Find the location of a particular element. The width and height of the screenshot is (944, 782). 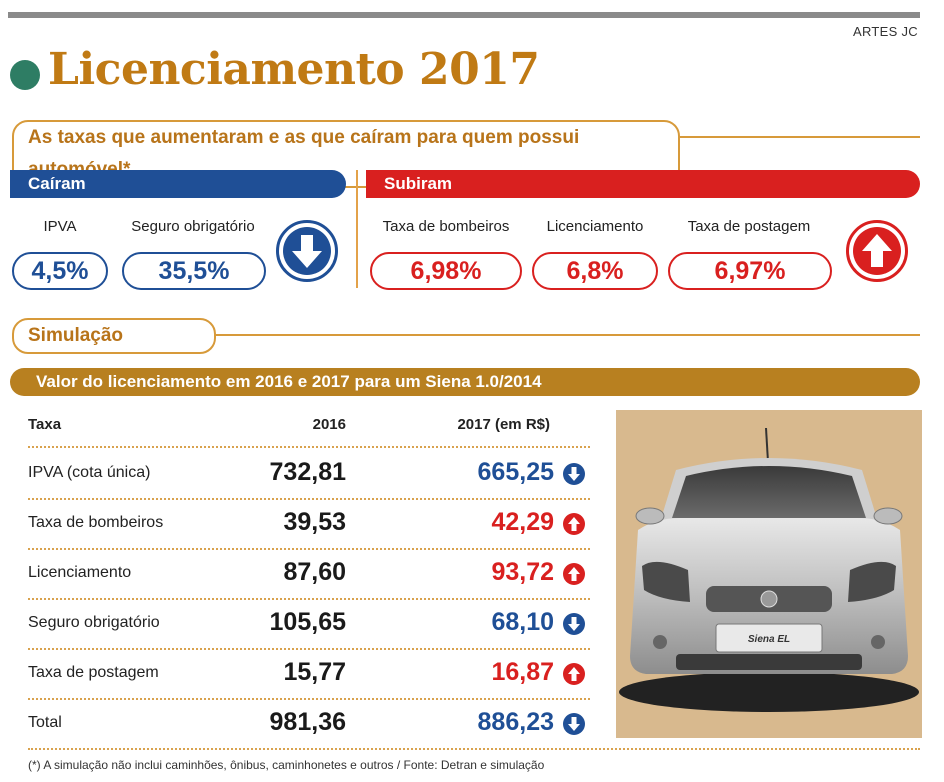

row-value-2016: 732,81 is located at coordinates (307, 472).